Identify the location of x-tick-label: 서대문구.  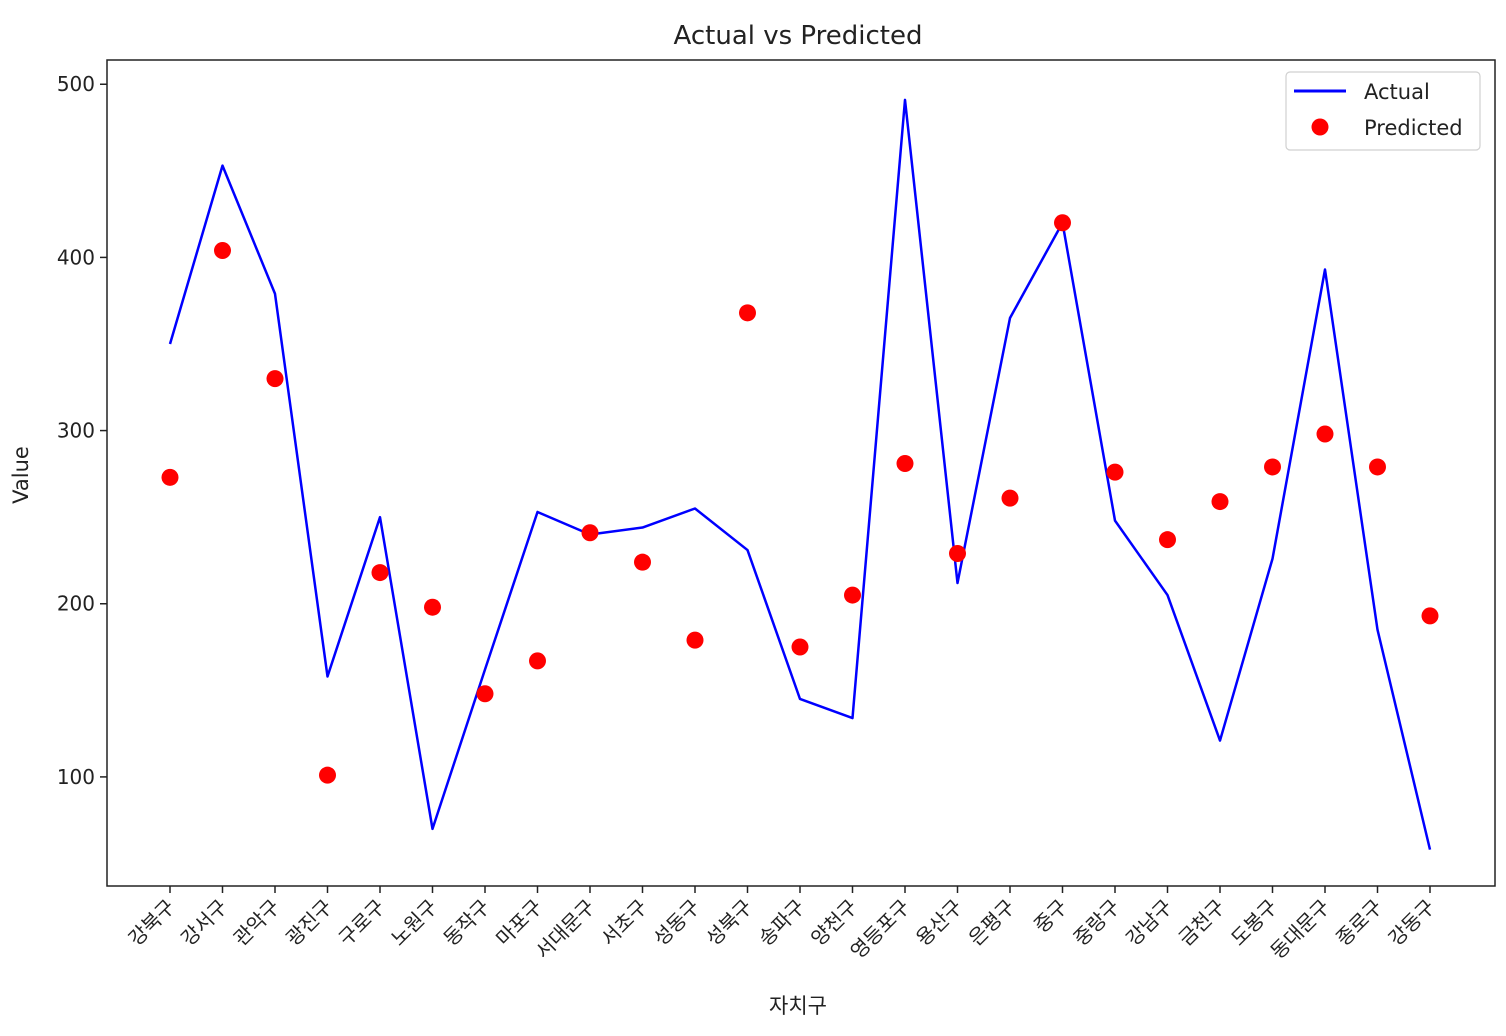
(565, 929).